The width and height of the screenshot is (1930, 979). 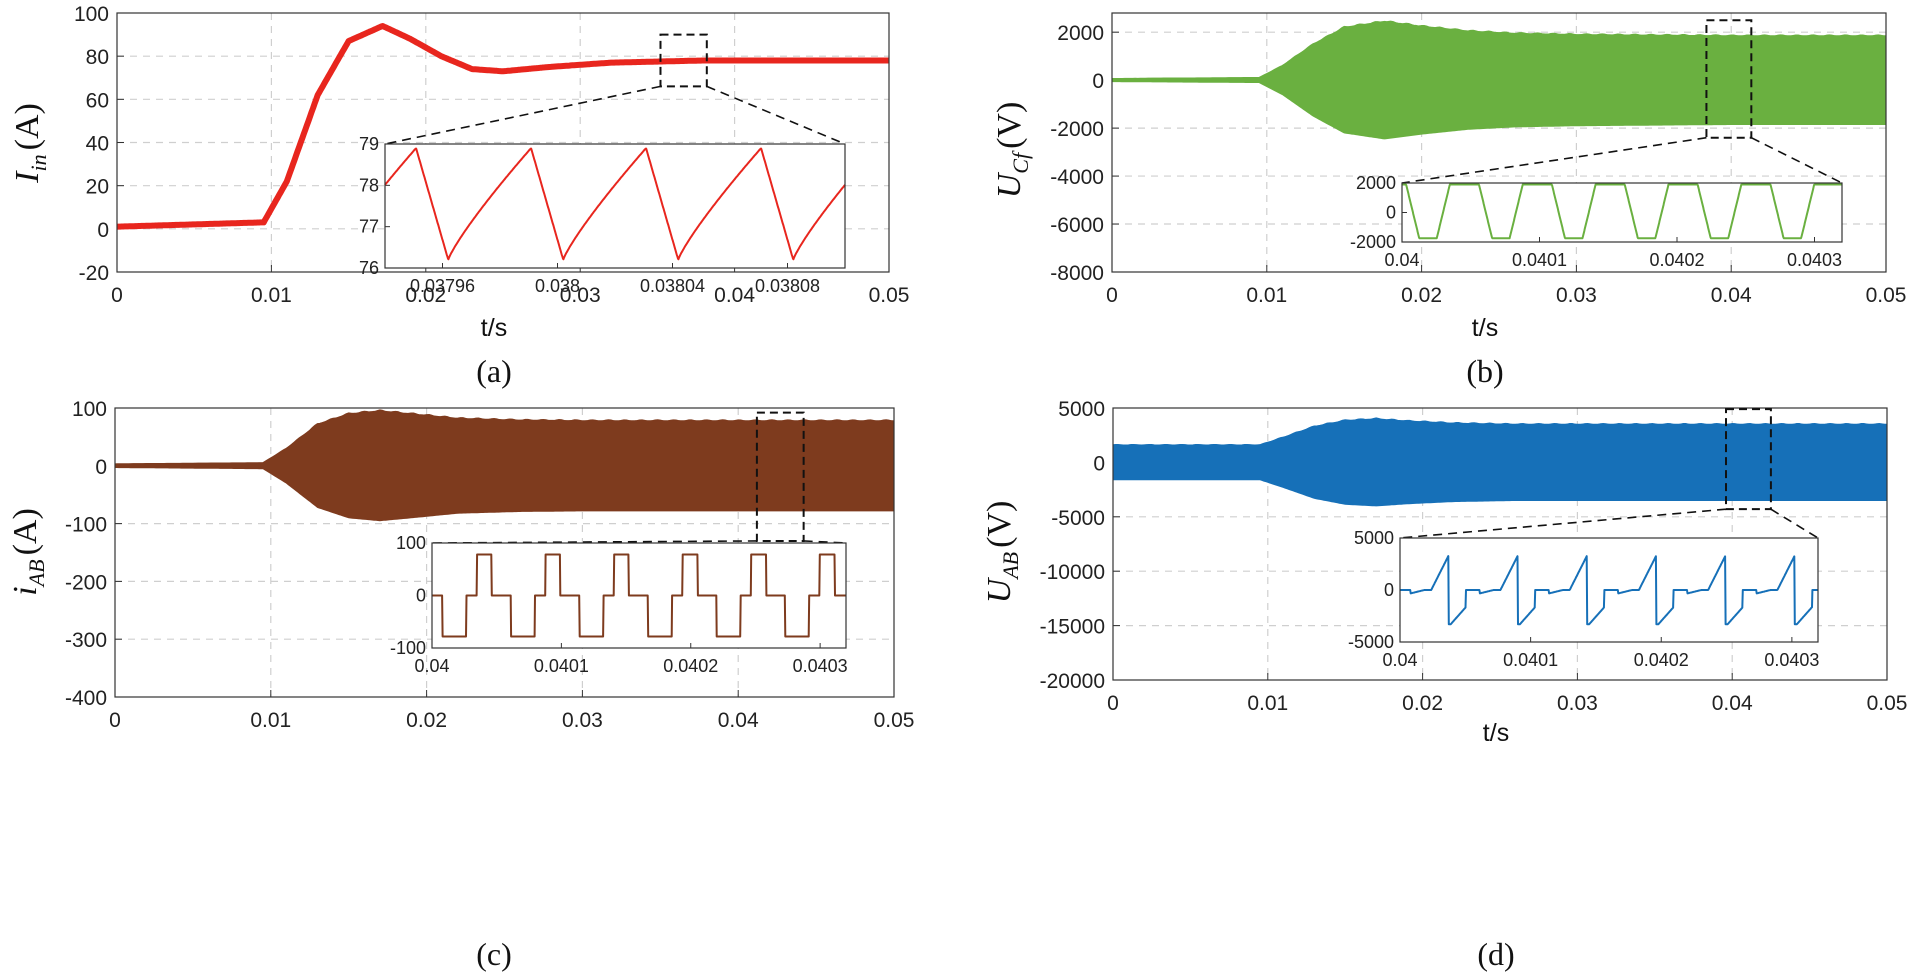 I want to click on y-tick-label: -2000, so click(x=1077, y=129).